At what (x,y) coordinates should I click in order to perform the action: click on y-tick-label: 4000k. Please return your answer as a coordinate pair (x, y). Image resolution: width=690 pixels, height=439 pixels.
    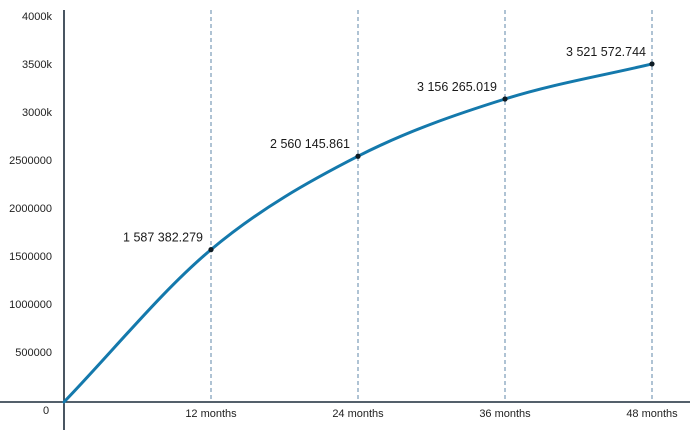
    Looking at the image, I should click on (37, 17).